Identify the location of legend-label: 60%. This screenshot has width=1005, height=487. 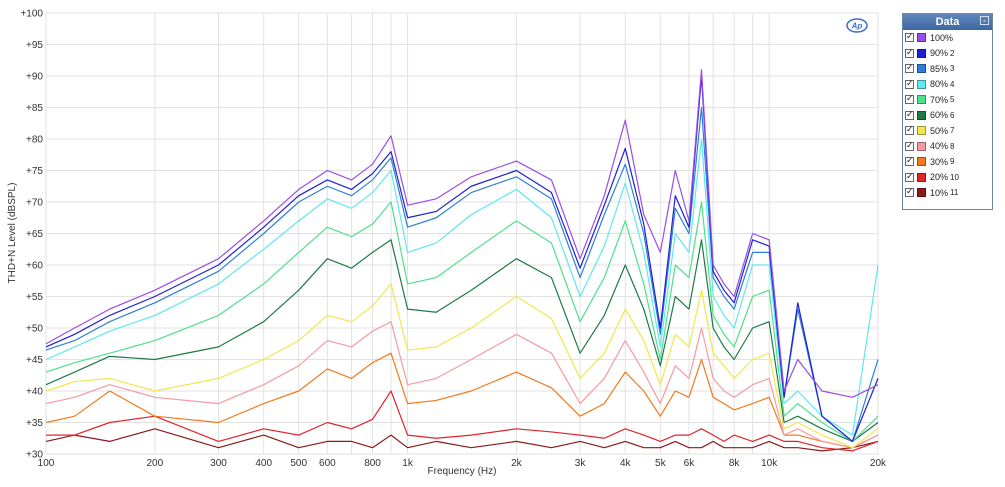
(939, 115).